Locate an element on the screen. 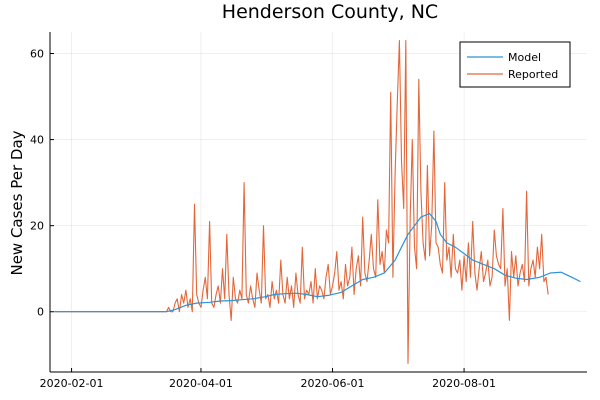 The image size is (600, 400). y-tick-label: 0 is located at coordinates (40, 312).